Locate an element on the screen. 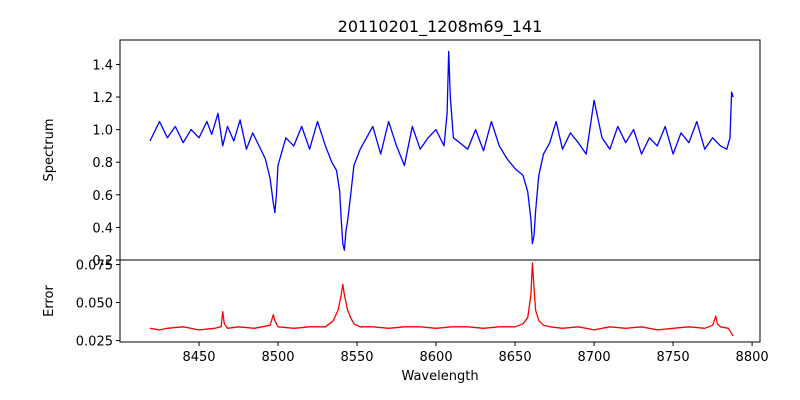 This screenshot has height=400, width=800. x-tick-label: 8800 is located at coordinates (752, 357).